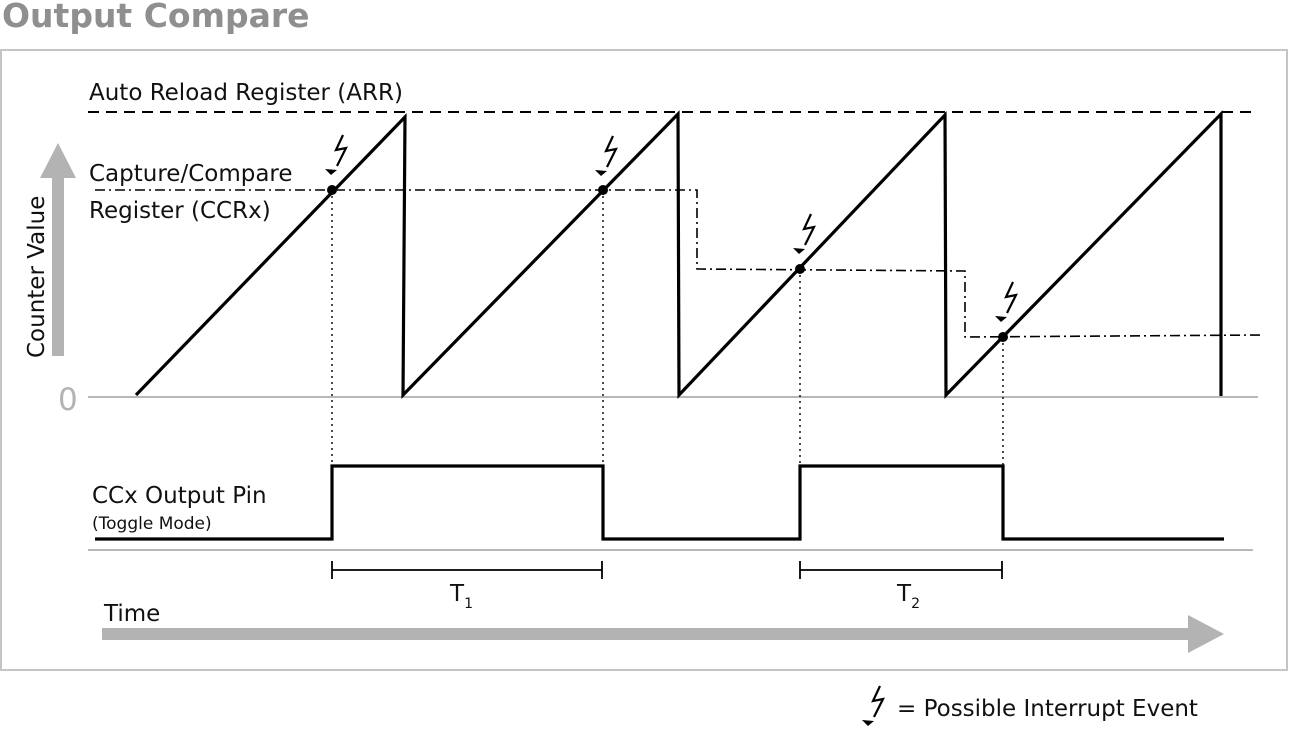 This screenshot has width=1289, height=733. What do you see at coordinates (908, 596) in the screenshot?
I see `t2-label: T2` at bounding box center [908, 596].